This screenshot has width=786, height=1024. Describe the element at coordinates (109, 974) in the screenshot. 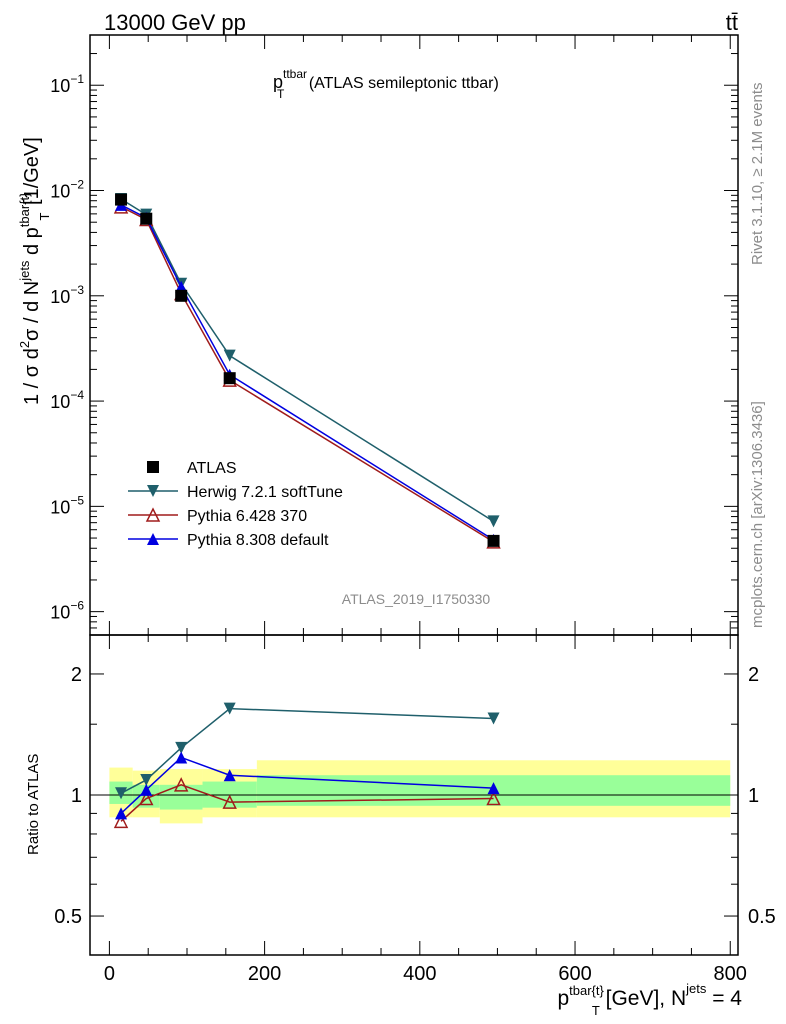

I see `x-tick-label: 0` at that location.